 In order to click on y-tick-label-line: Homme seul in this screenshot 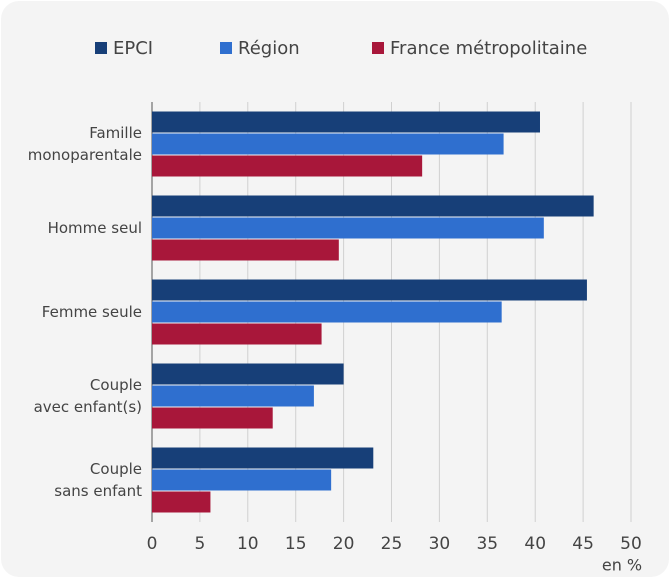, I will do `click(95, 228)`.